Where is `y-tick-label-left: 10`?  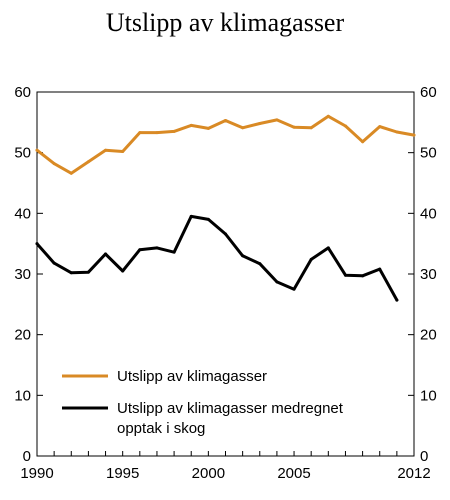
y-tick-label-left: 10 is located at coordinates (22, 395).